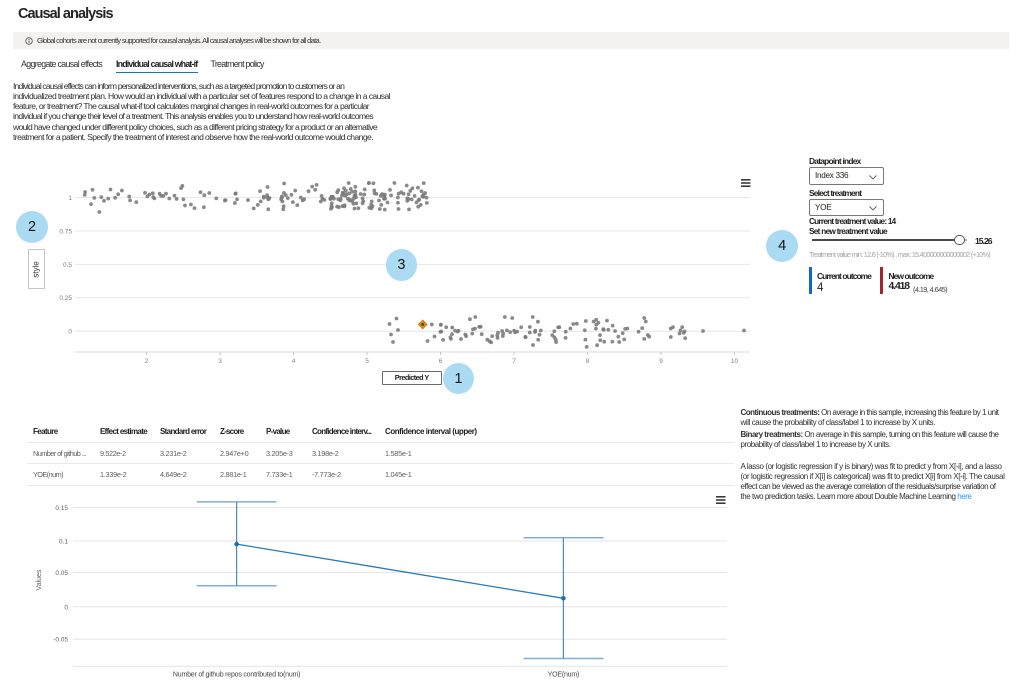 This screenshot has height=687, width=1026. Describe the element at coordinates (61, 573) in the screenshot. I see `svg-text: 0.05` at that location.